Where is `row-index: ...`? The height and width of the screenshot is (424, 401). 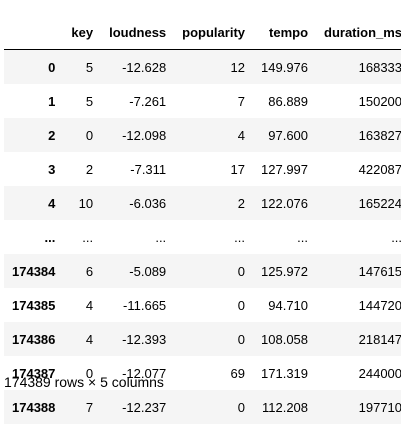 row-index: ... is located at coordinates (33, 237).